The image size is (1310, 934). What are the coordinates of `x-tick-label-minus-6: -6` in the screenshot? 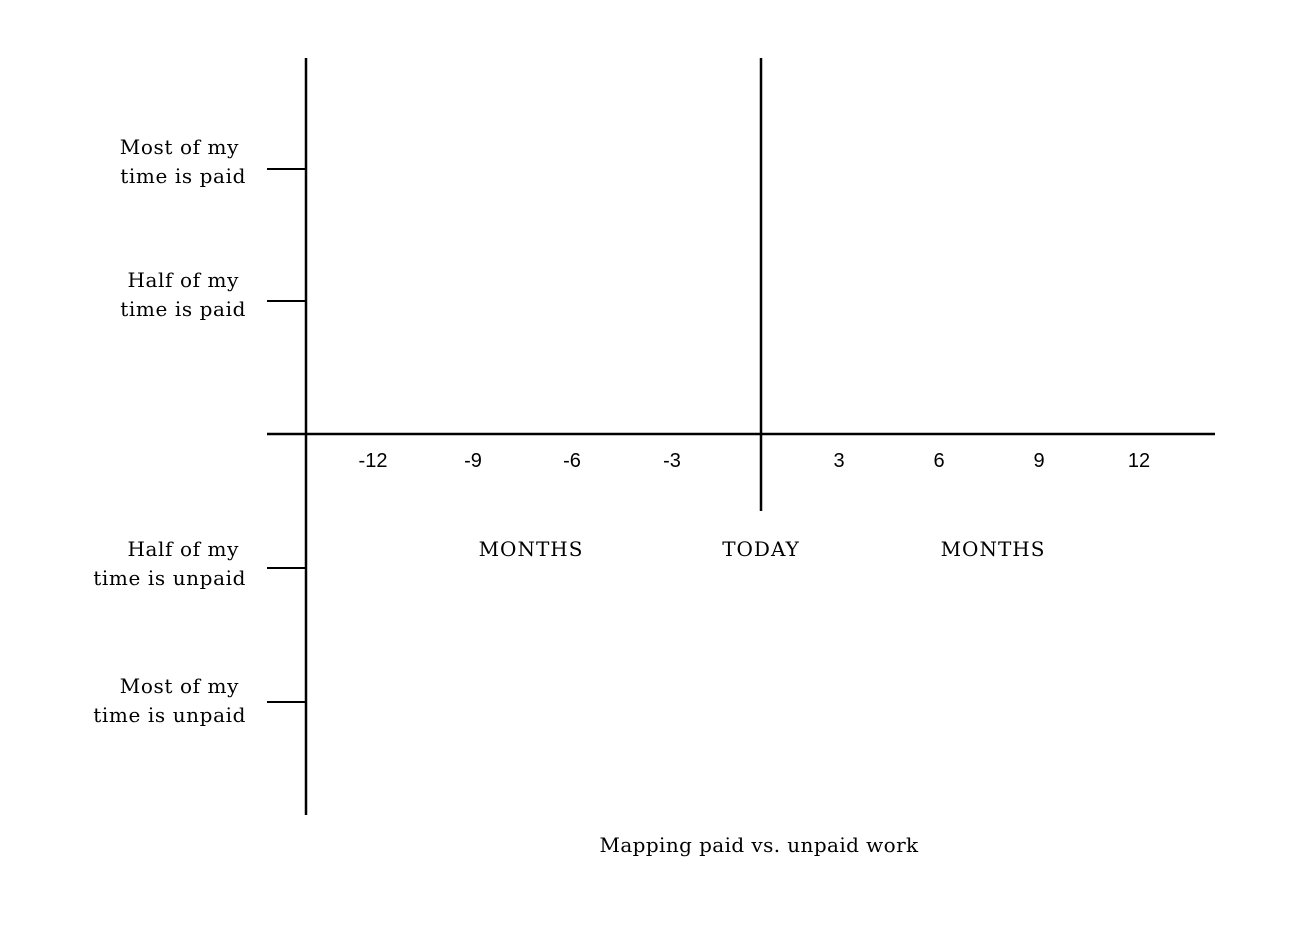 It's located at (572, 461).